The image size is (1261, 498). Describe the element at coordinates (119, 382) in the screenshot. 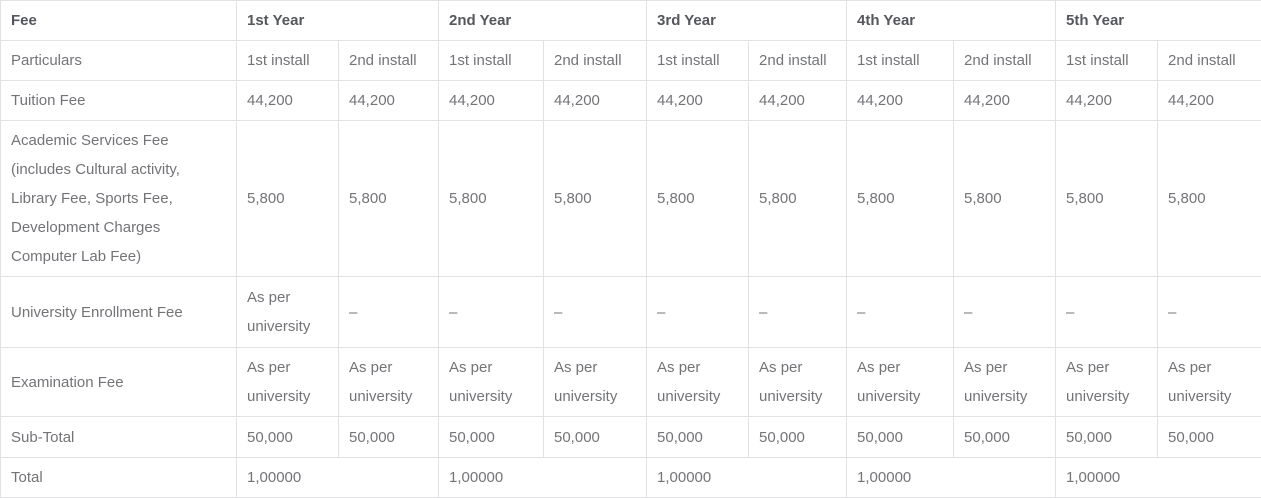

I see `row-label: Examination Fee` at that location.